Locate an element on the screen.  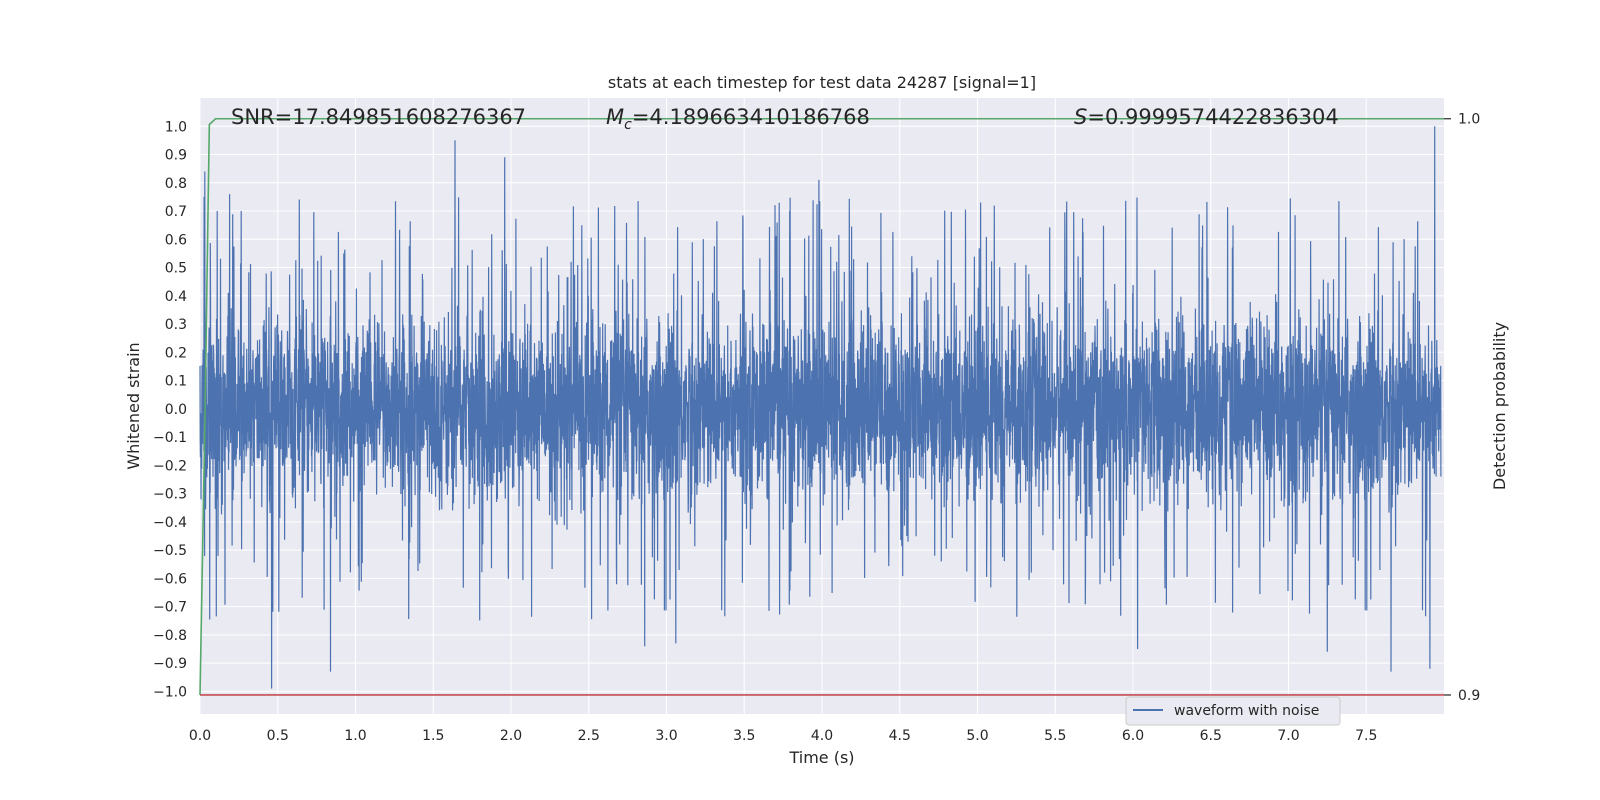
x-tick-label: 3.0 is located at coordinates (666, 736).